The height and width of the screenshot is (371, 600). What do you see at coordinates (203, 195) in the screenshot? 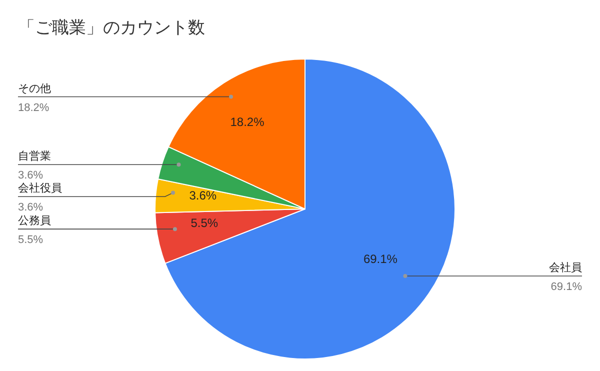
I see `text: 3.6%` at bounding box center [203, 195].